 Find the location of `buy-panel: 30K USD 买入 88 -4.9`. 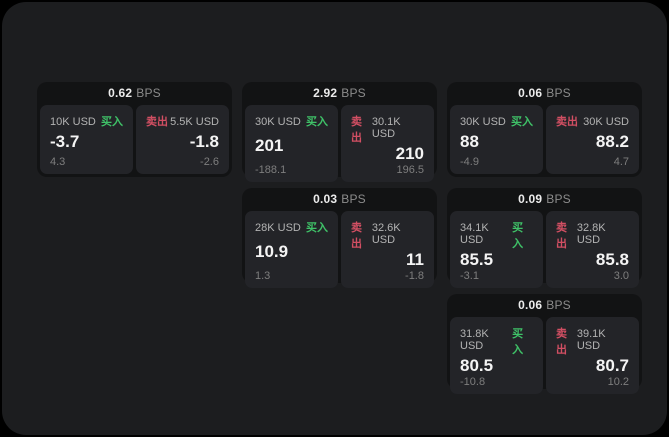

buy-panel: 30K USD 买入 88 -4.9 is located at coordinates (496, 139).